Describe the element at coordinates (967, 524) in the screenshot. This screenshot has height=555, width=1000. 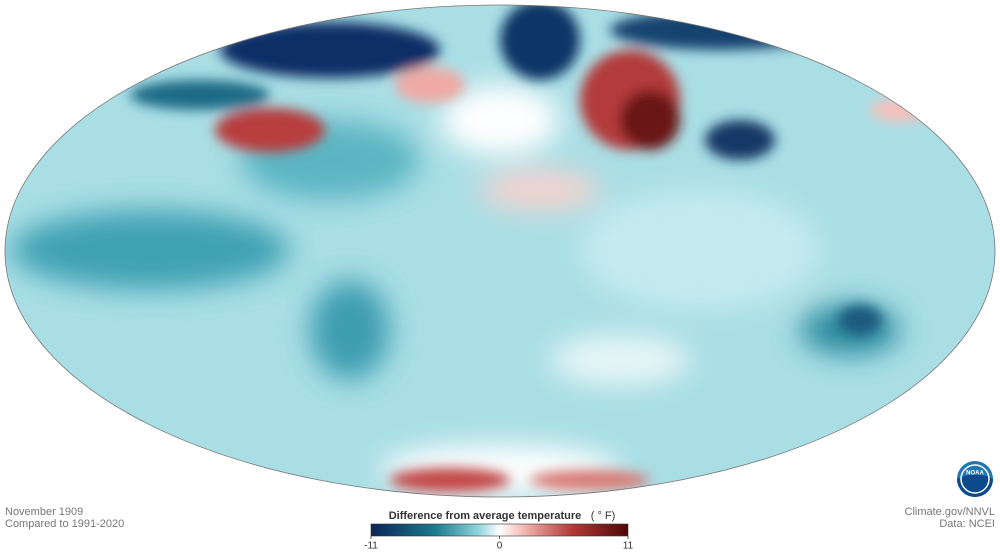
I see `source: Data: NCEI` at that location.